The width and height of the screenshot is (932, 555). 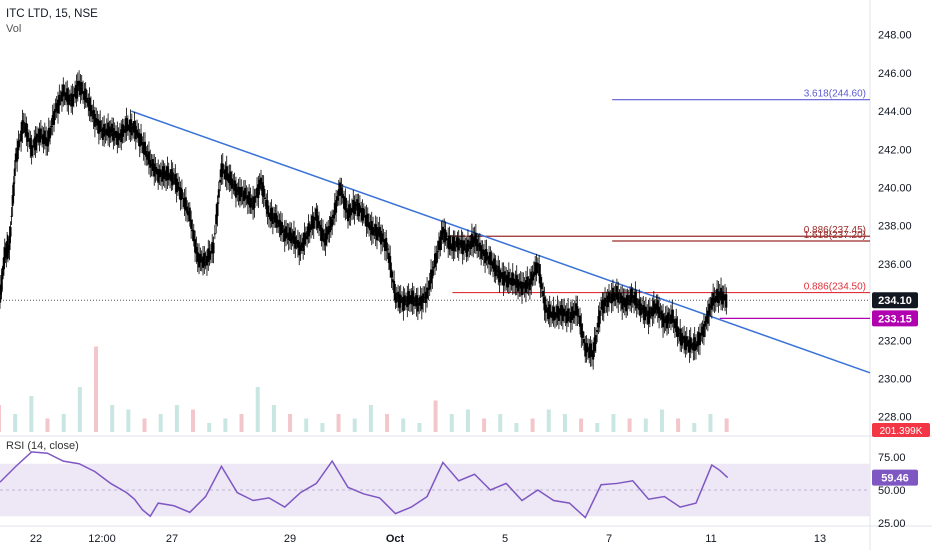 What do you see at coordinates (895, 150) in the screenshot?
I see `price-axis-tick-label: 242.00` at bounding box center [895, 150].